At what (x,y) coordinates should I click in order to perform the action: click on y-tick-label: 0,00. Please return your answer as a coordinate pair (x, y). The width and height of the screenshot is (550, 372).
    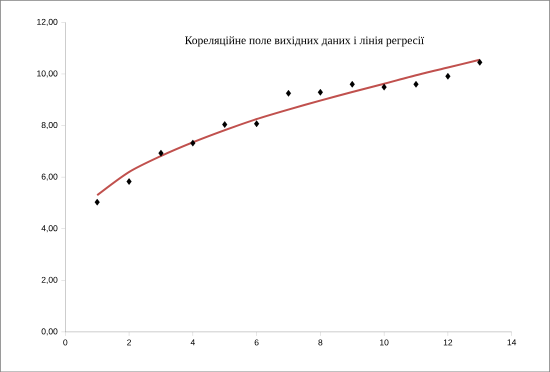
    Looking at the image, I should click on (50, 332).